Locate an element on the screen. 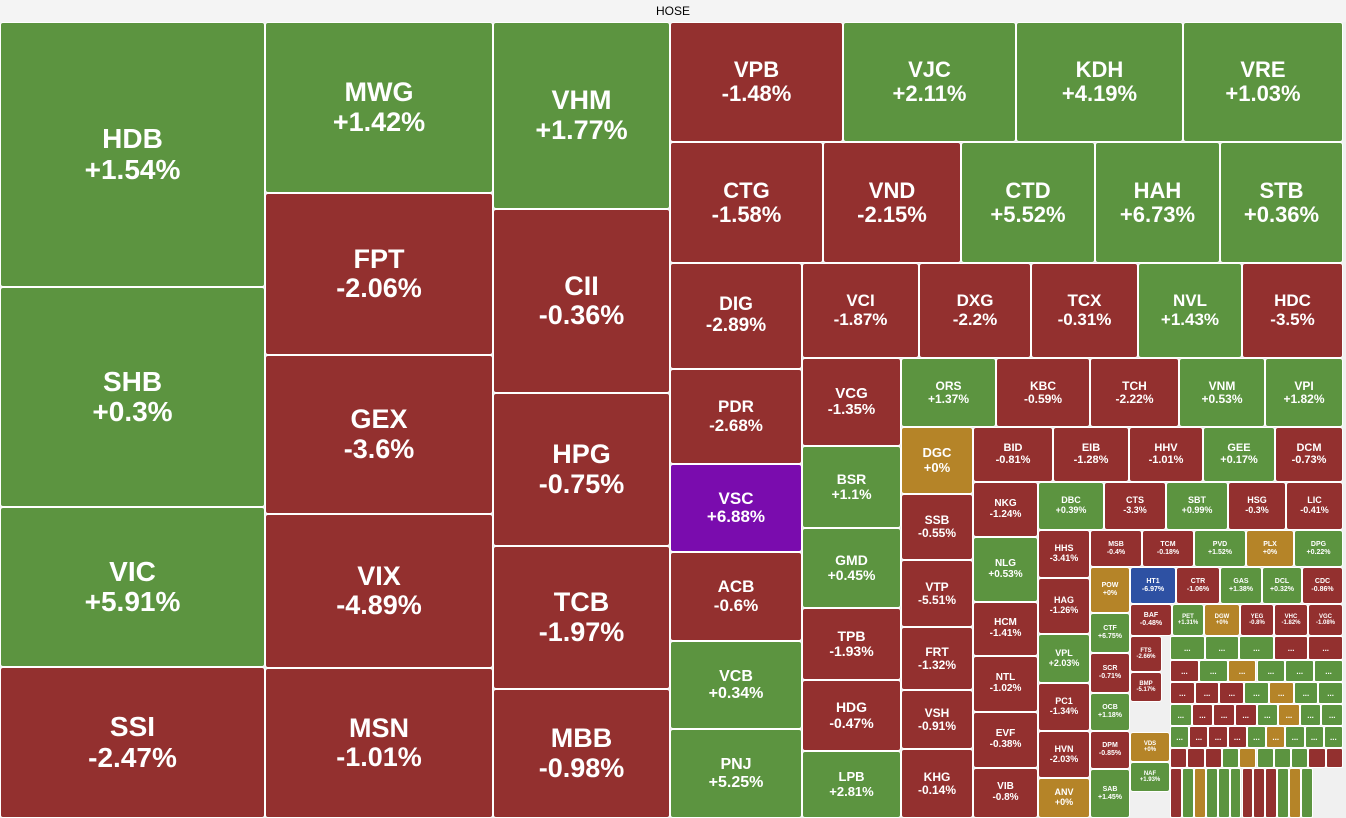  stock-tile-hvn: HVN -2.03% is located at coordinates (1064, 754).